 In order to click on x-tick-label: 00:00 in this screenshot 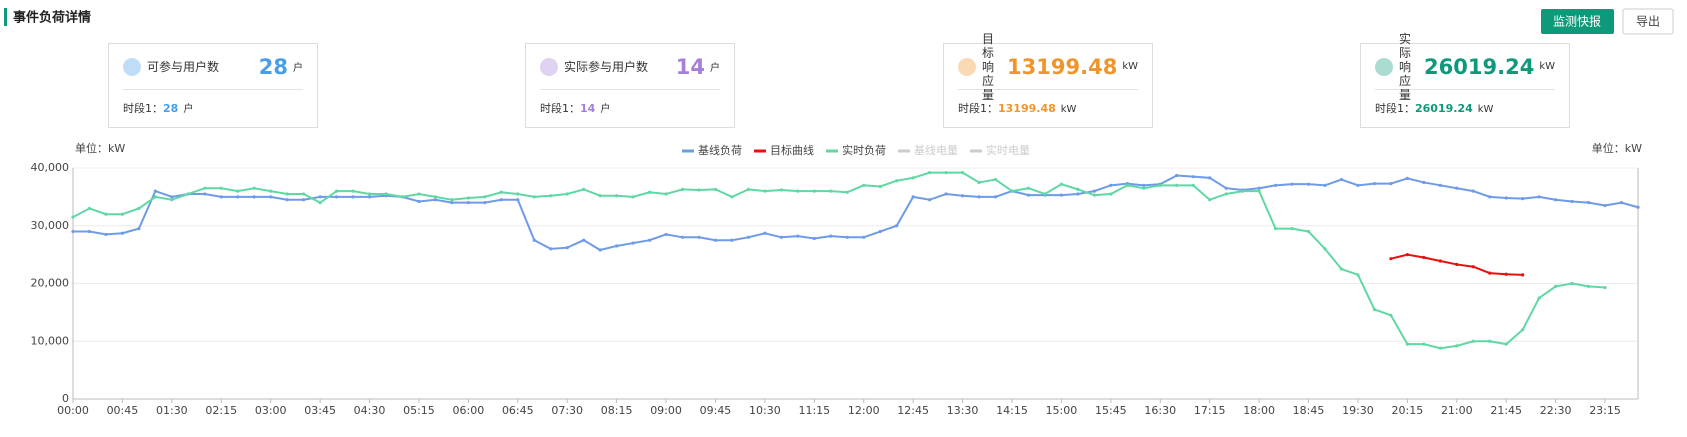, I will do `click(73, 410)`.